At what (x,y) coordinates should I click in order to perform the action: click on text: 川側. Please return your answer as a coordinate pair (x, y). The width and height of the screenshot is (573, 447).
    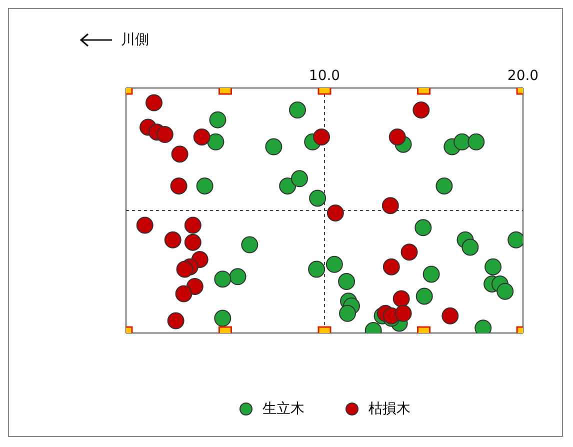
    Looking at the image, I should click on (135, 40).